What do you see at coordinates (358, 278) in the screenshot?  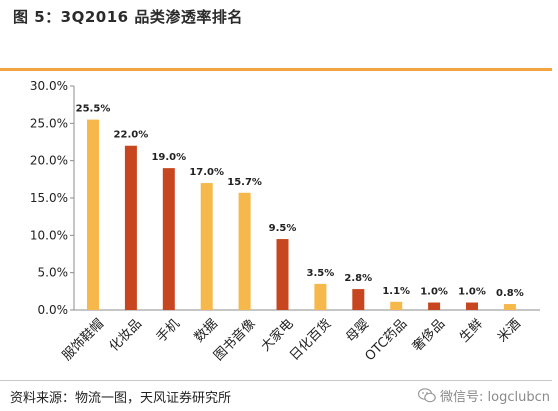 I see `data-label: 2.8%` at bounding box center [358, 278].